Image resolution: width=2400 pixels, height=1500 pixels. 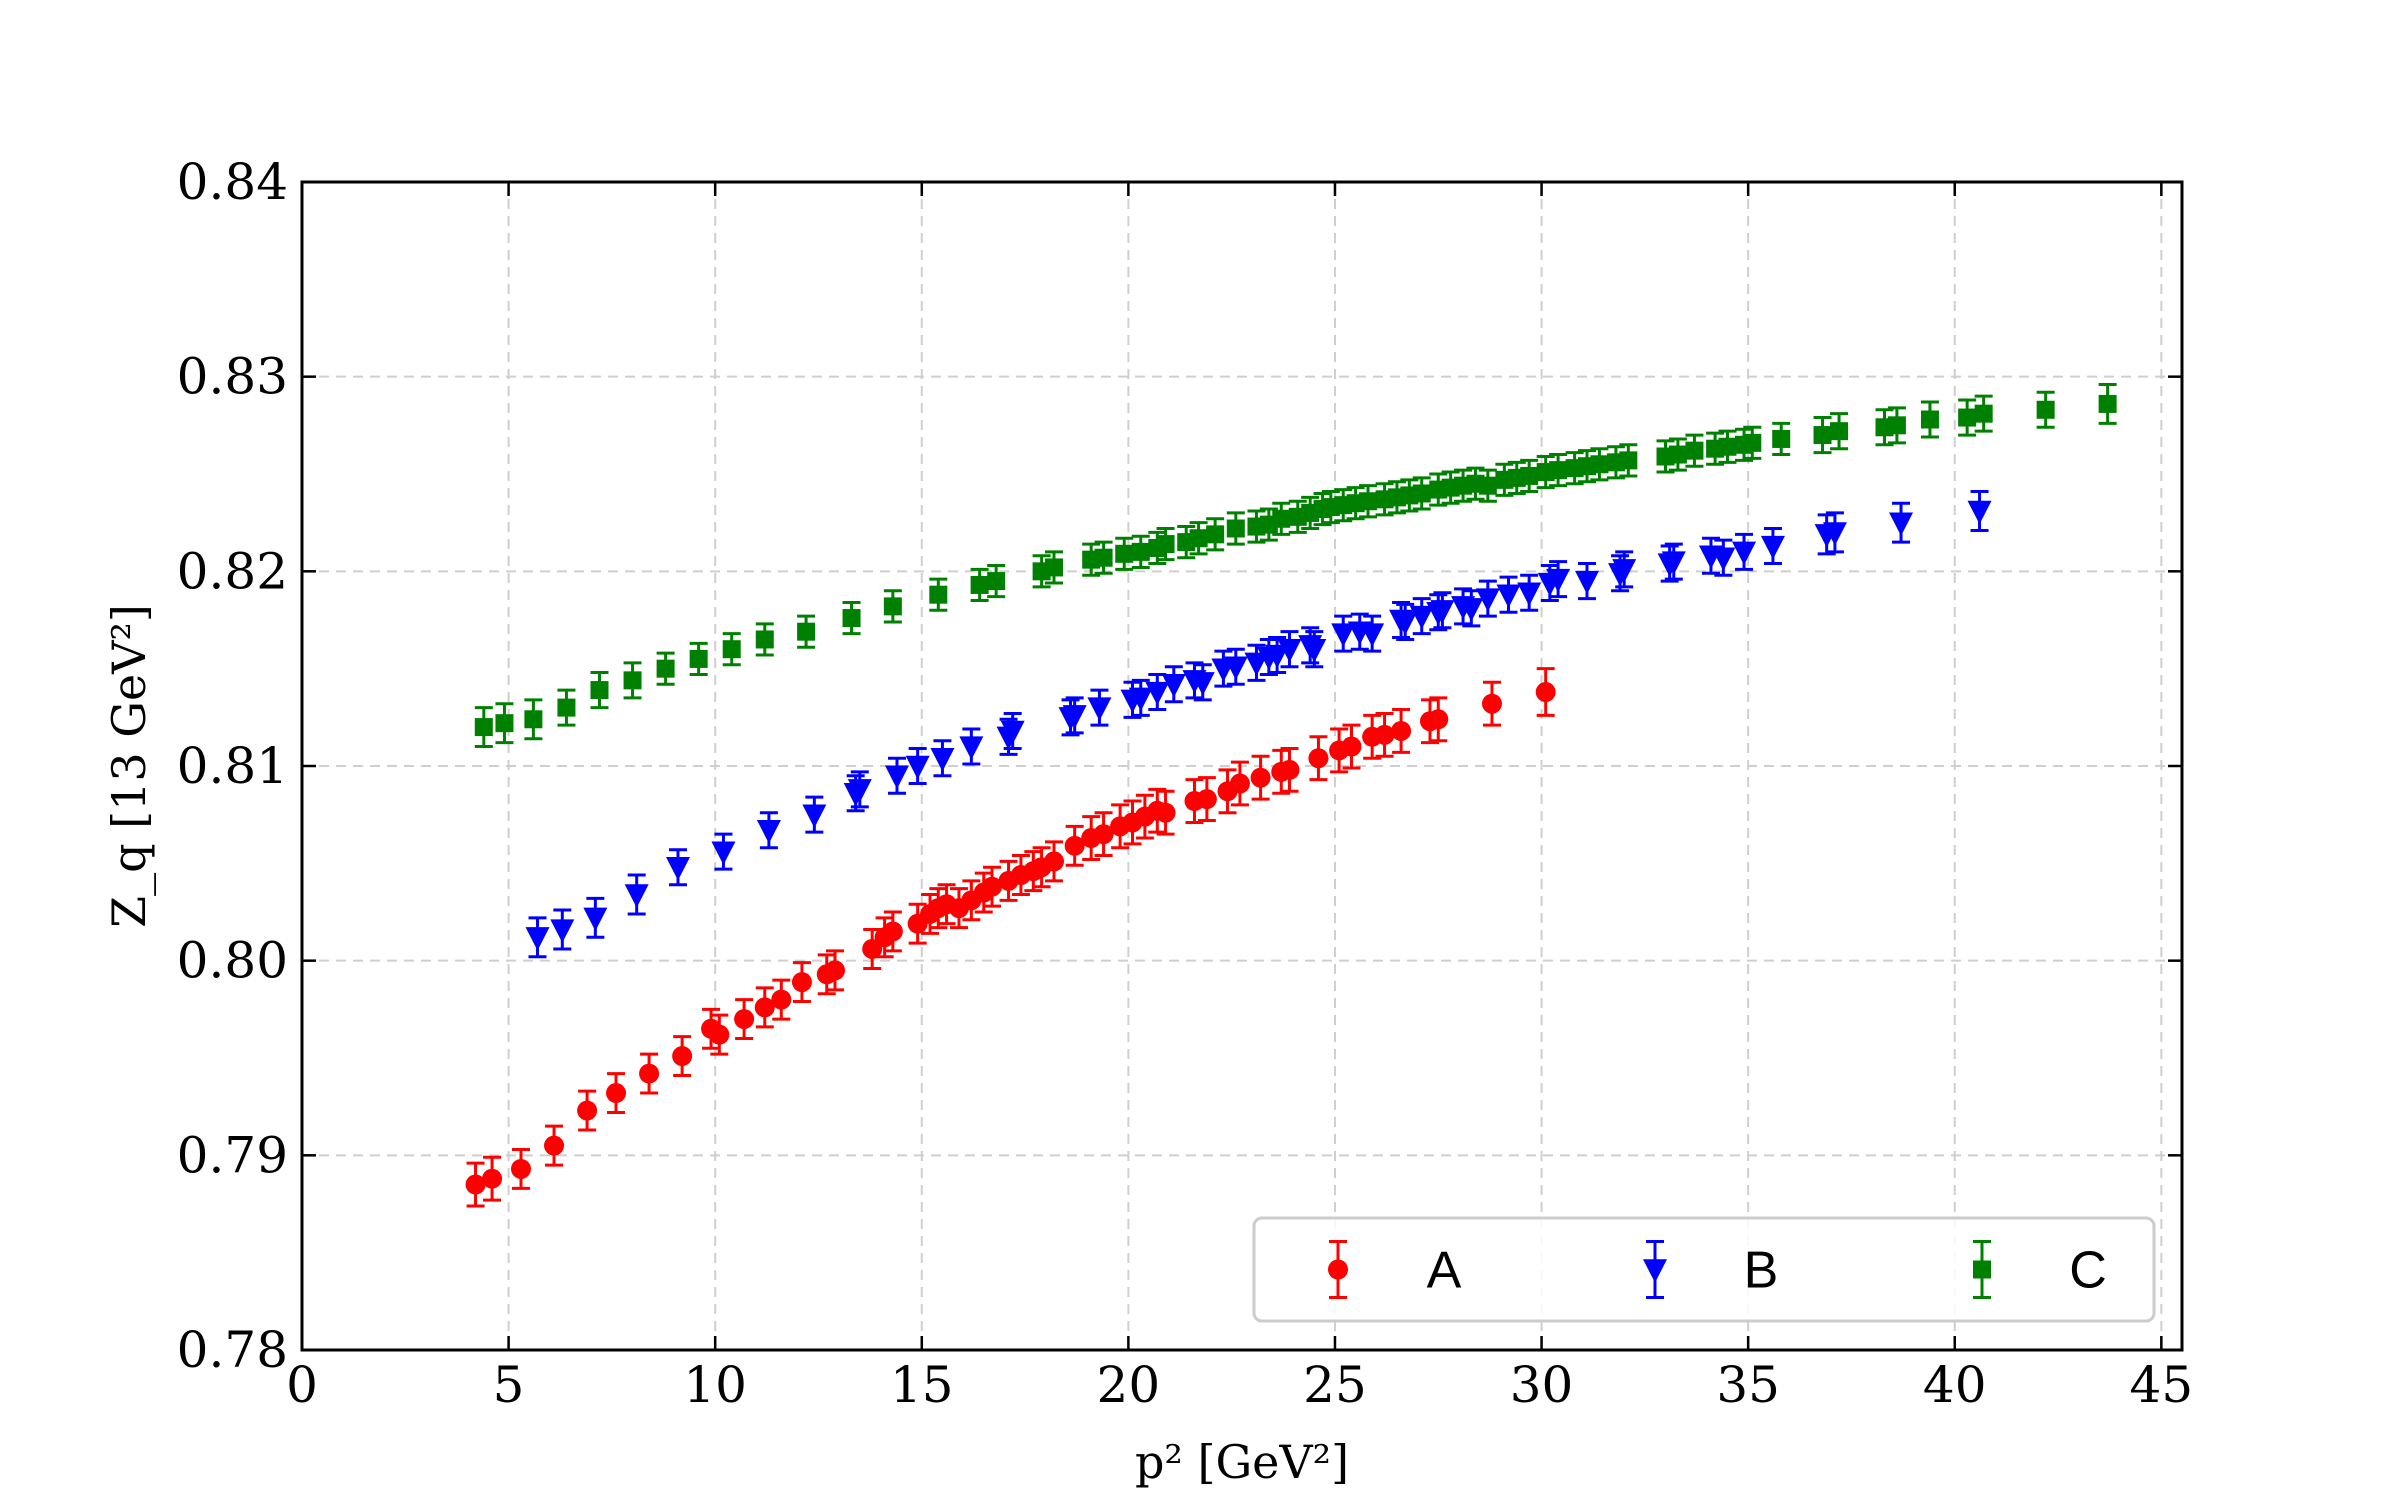 I want to click on legend: A B C, so click(x=1704, y=1269).